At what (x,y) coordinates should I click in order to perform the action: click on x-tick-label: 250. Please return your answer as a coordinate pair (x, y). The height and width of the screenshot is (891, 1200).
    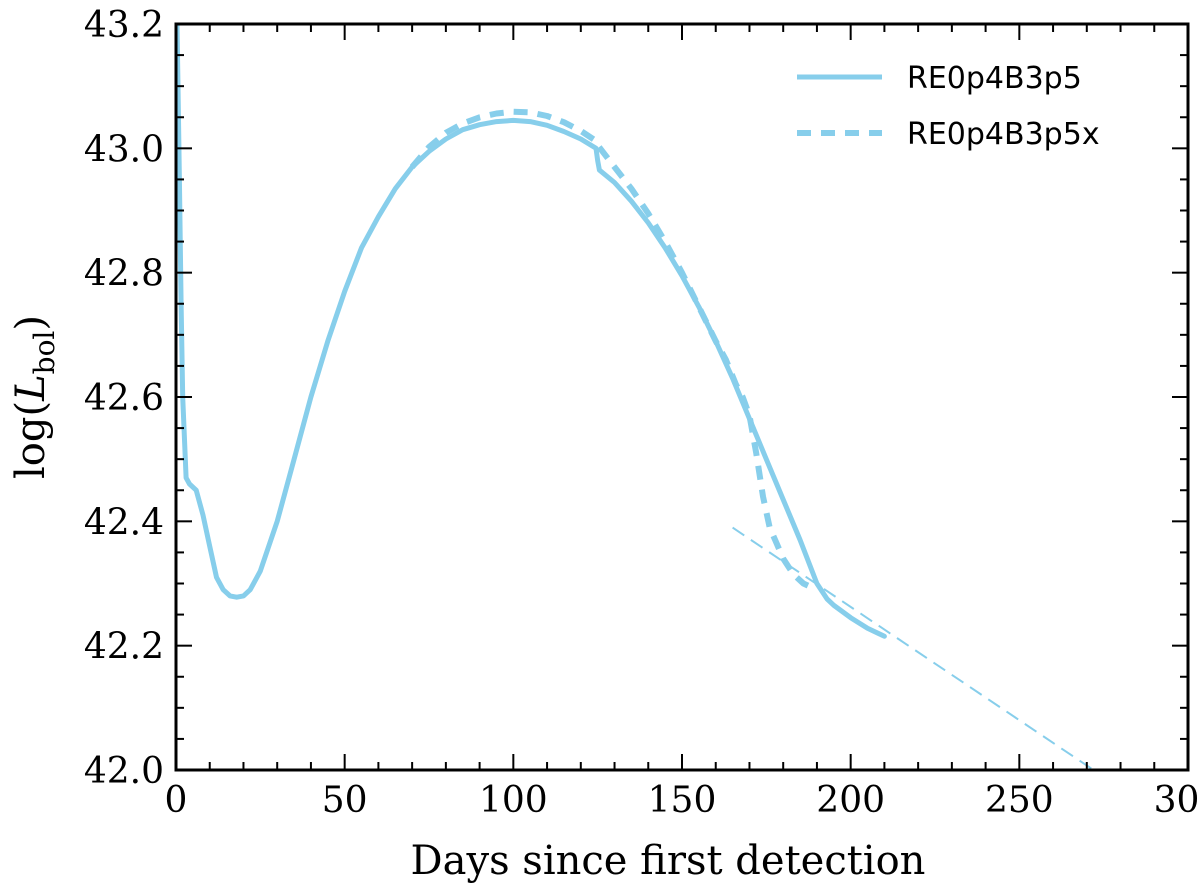
    Looking at the image, I should click on (1019, 800).